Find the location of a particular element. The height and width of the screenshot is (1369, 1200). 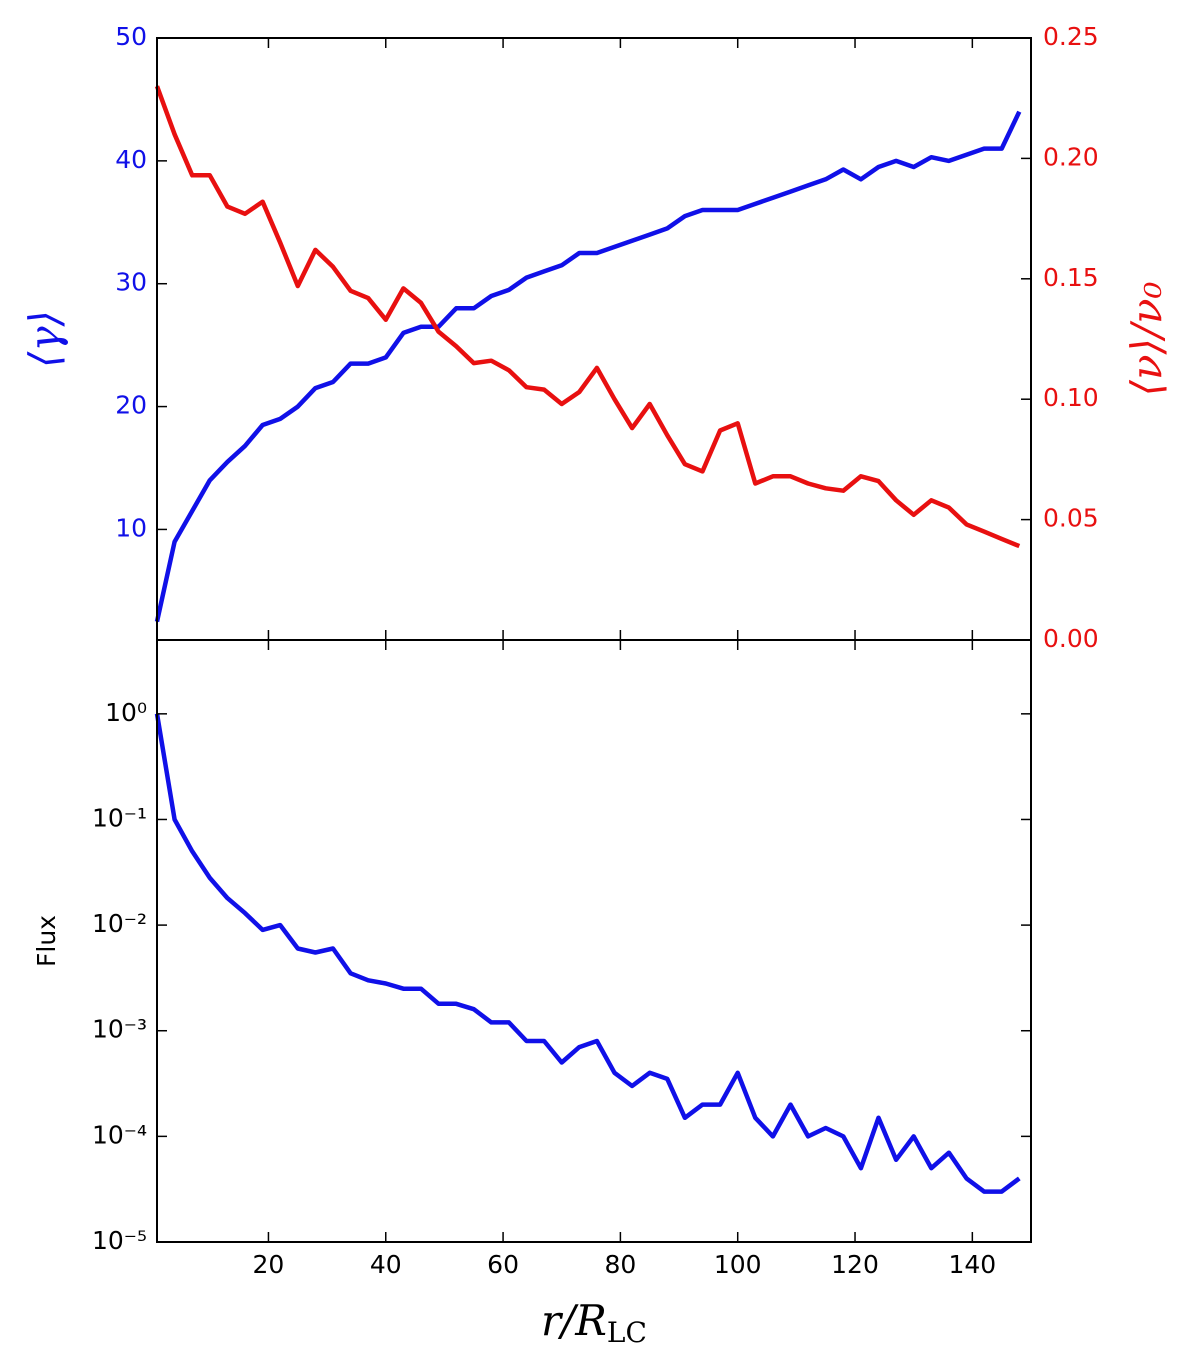

y-tick-label: 10 is located at coordinates (131, 527).